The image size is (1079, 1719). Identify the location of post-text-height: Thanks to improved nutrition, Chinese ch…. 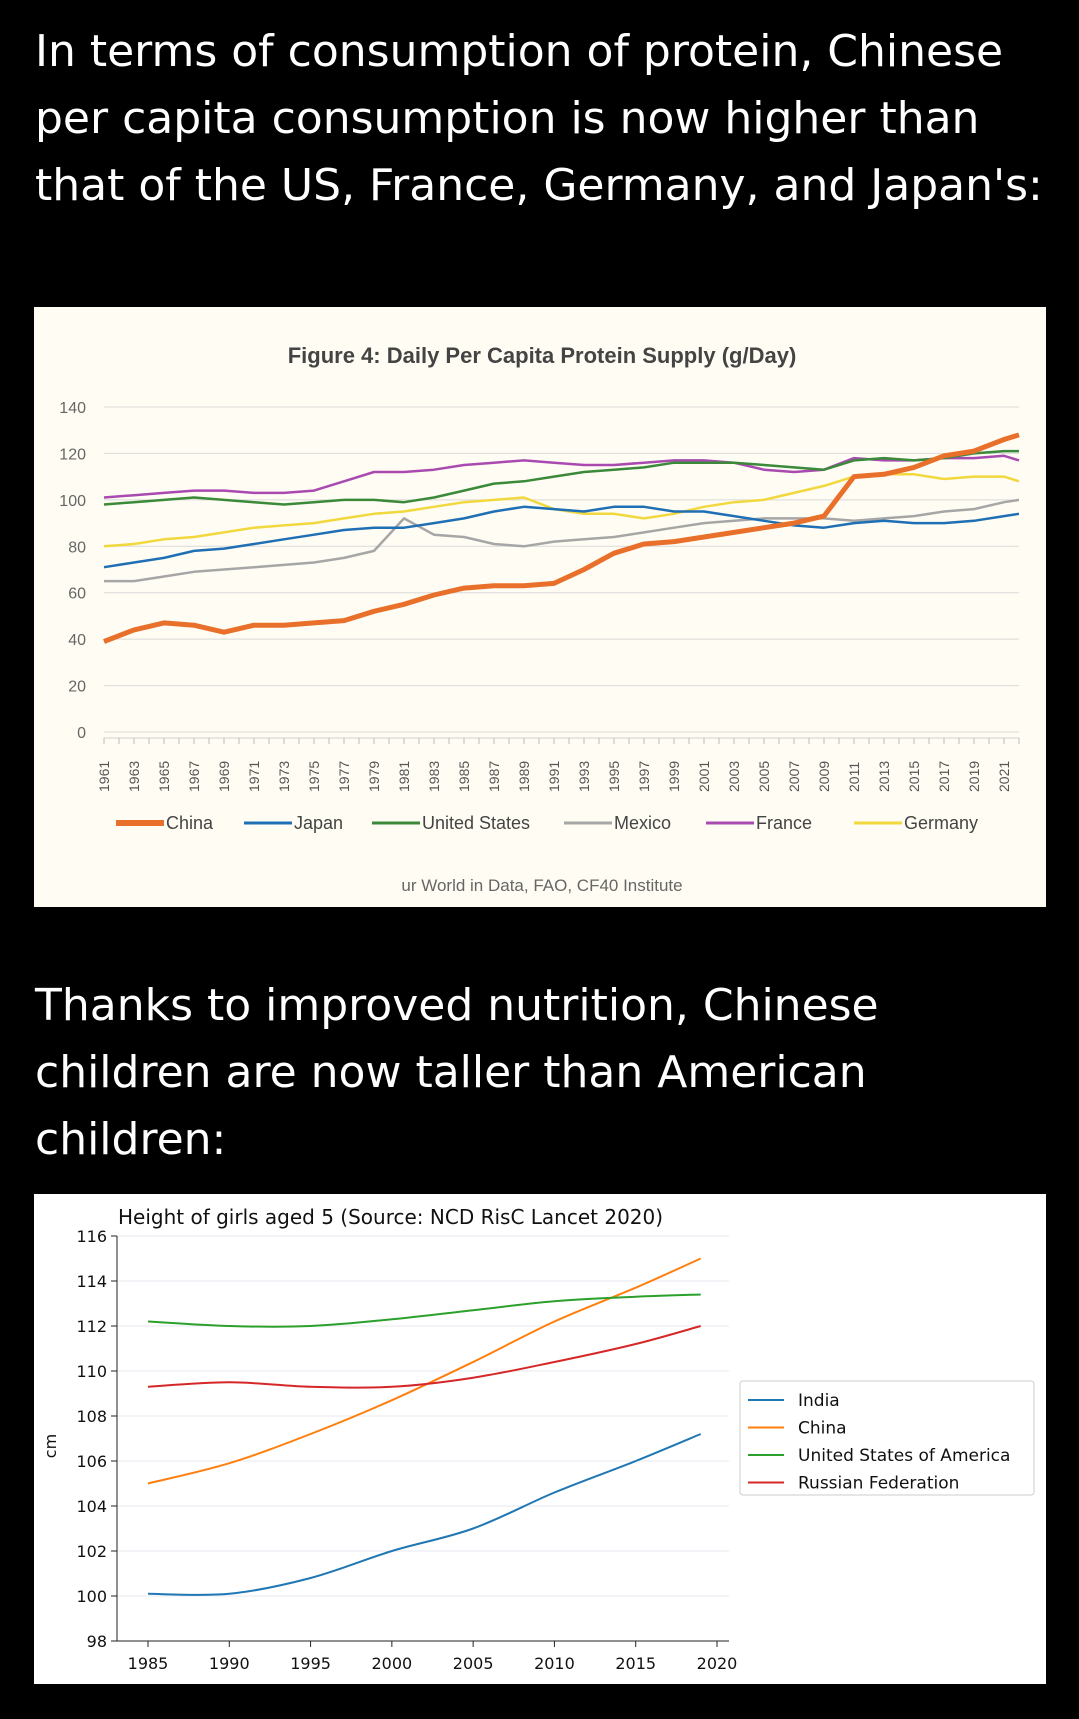
(457, 1072).